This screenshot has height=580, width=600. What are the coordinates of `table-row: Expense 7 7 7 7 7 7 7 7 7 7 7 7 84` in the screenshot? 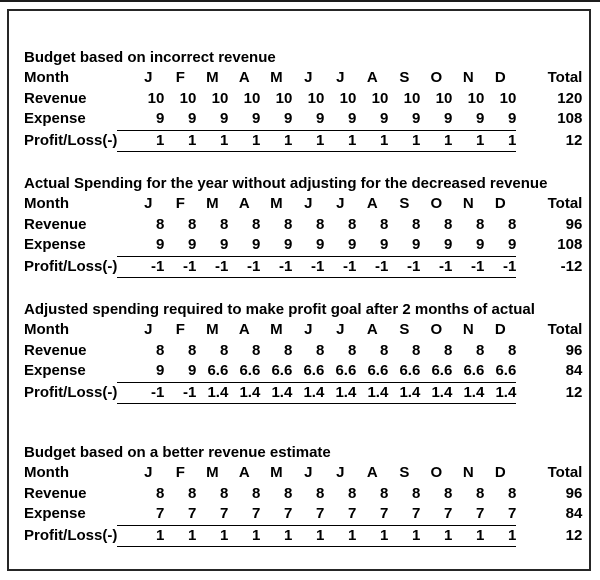 It's located at (303, 515).